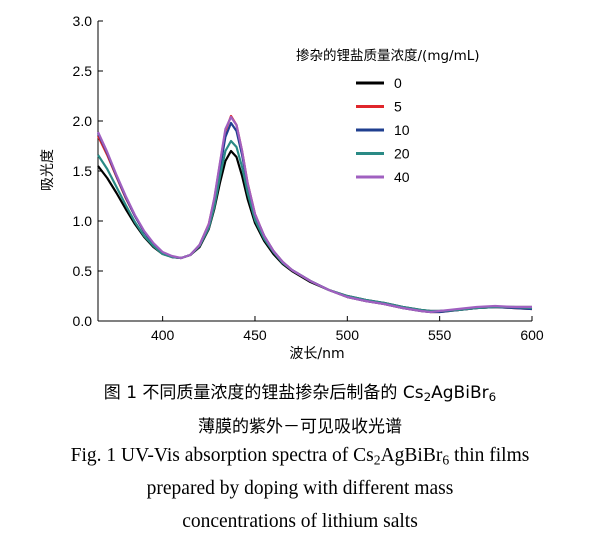 This screenshot has width=600, height=548. I want to click on y-tick-label: 2.0, so click(83, 121).